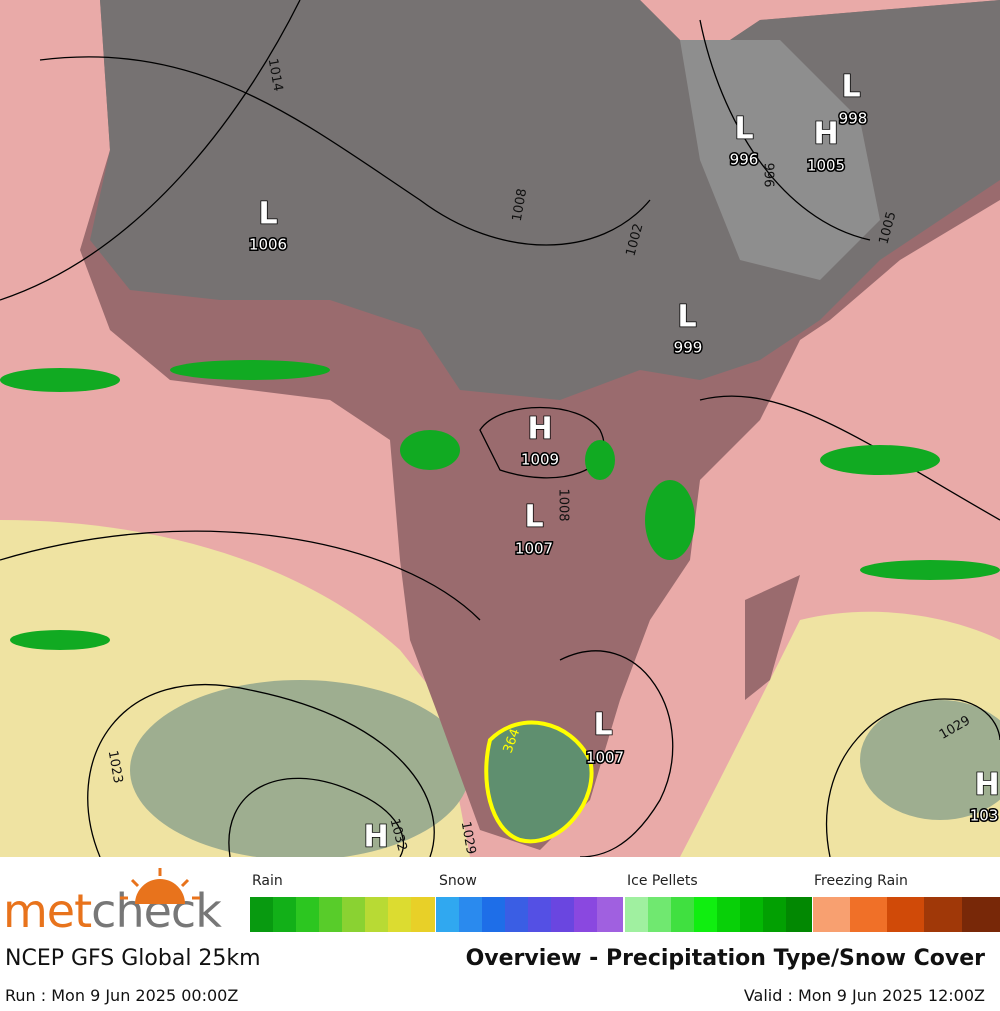 This screenshot has height=1011, width=1000. Describe the element at coordinates (540, 460) in the screenshot. I see `center-value: 1009` at that location.